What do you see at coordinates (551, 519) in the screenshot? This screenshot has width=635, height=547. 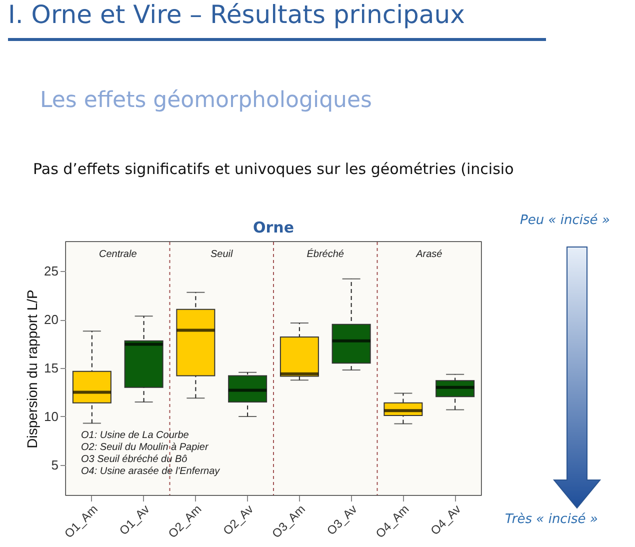 I see `text: Très « incisé »` at bounding box center [551, 519].